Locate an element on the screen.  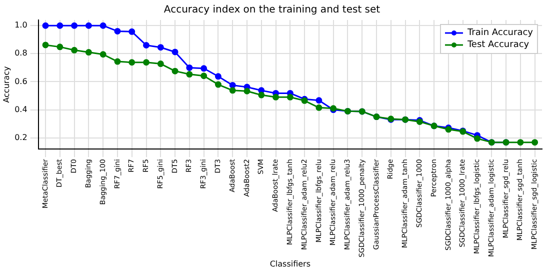
y-tick-label: 0.6 is located at coordinates (21, 81).